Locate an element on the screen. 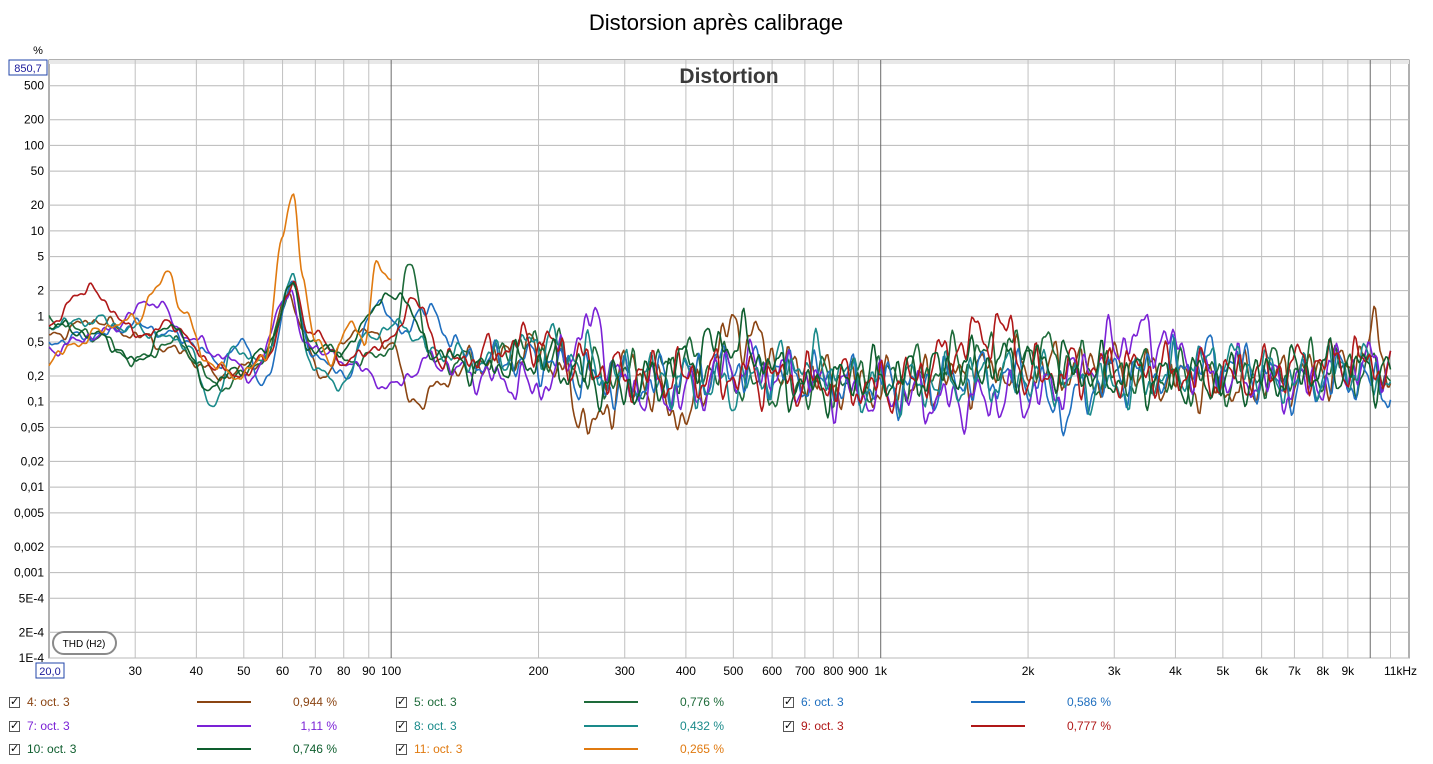  legend-series-value: 0,746 % is located at coordinates (314, 749).